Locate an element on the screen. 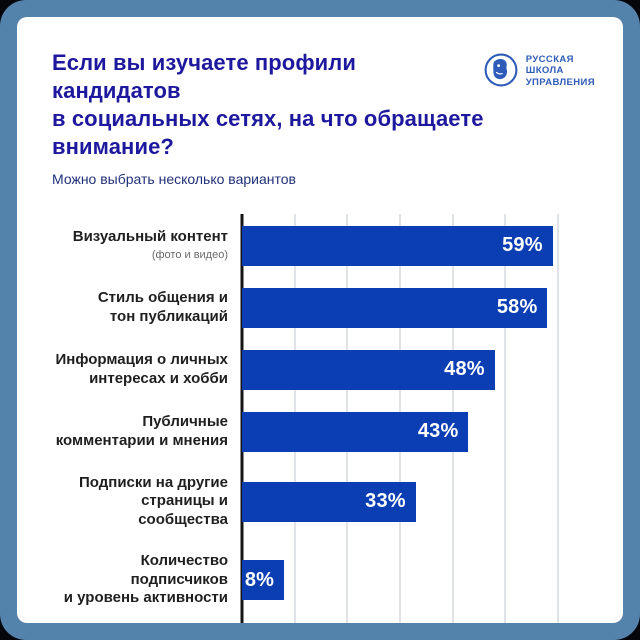 Image resolution: width=640 pixels, height=640 pixels. chart-row: Стиль общения и тон публикаций 58% is located at coordinates (323, 307).